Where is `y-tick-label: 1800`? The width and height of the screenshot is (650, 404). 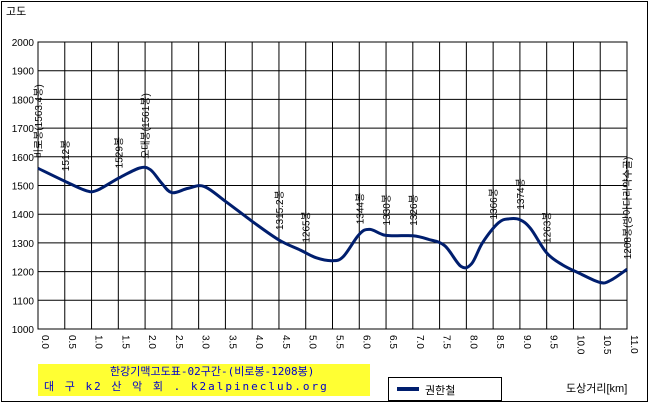 y-tick-label: 1800 is located at coordinates (23, 100).